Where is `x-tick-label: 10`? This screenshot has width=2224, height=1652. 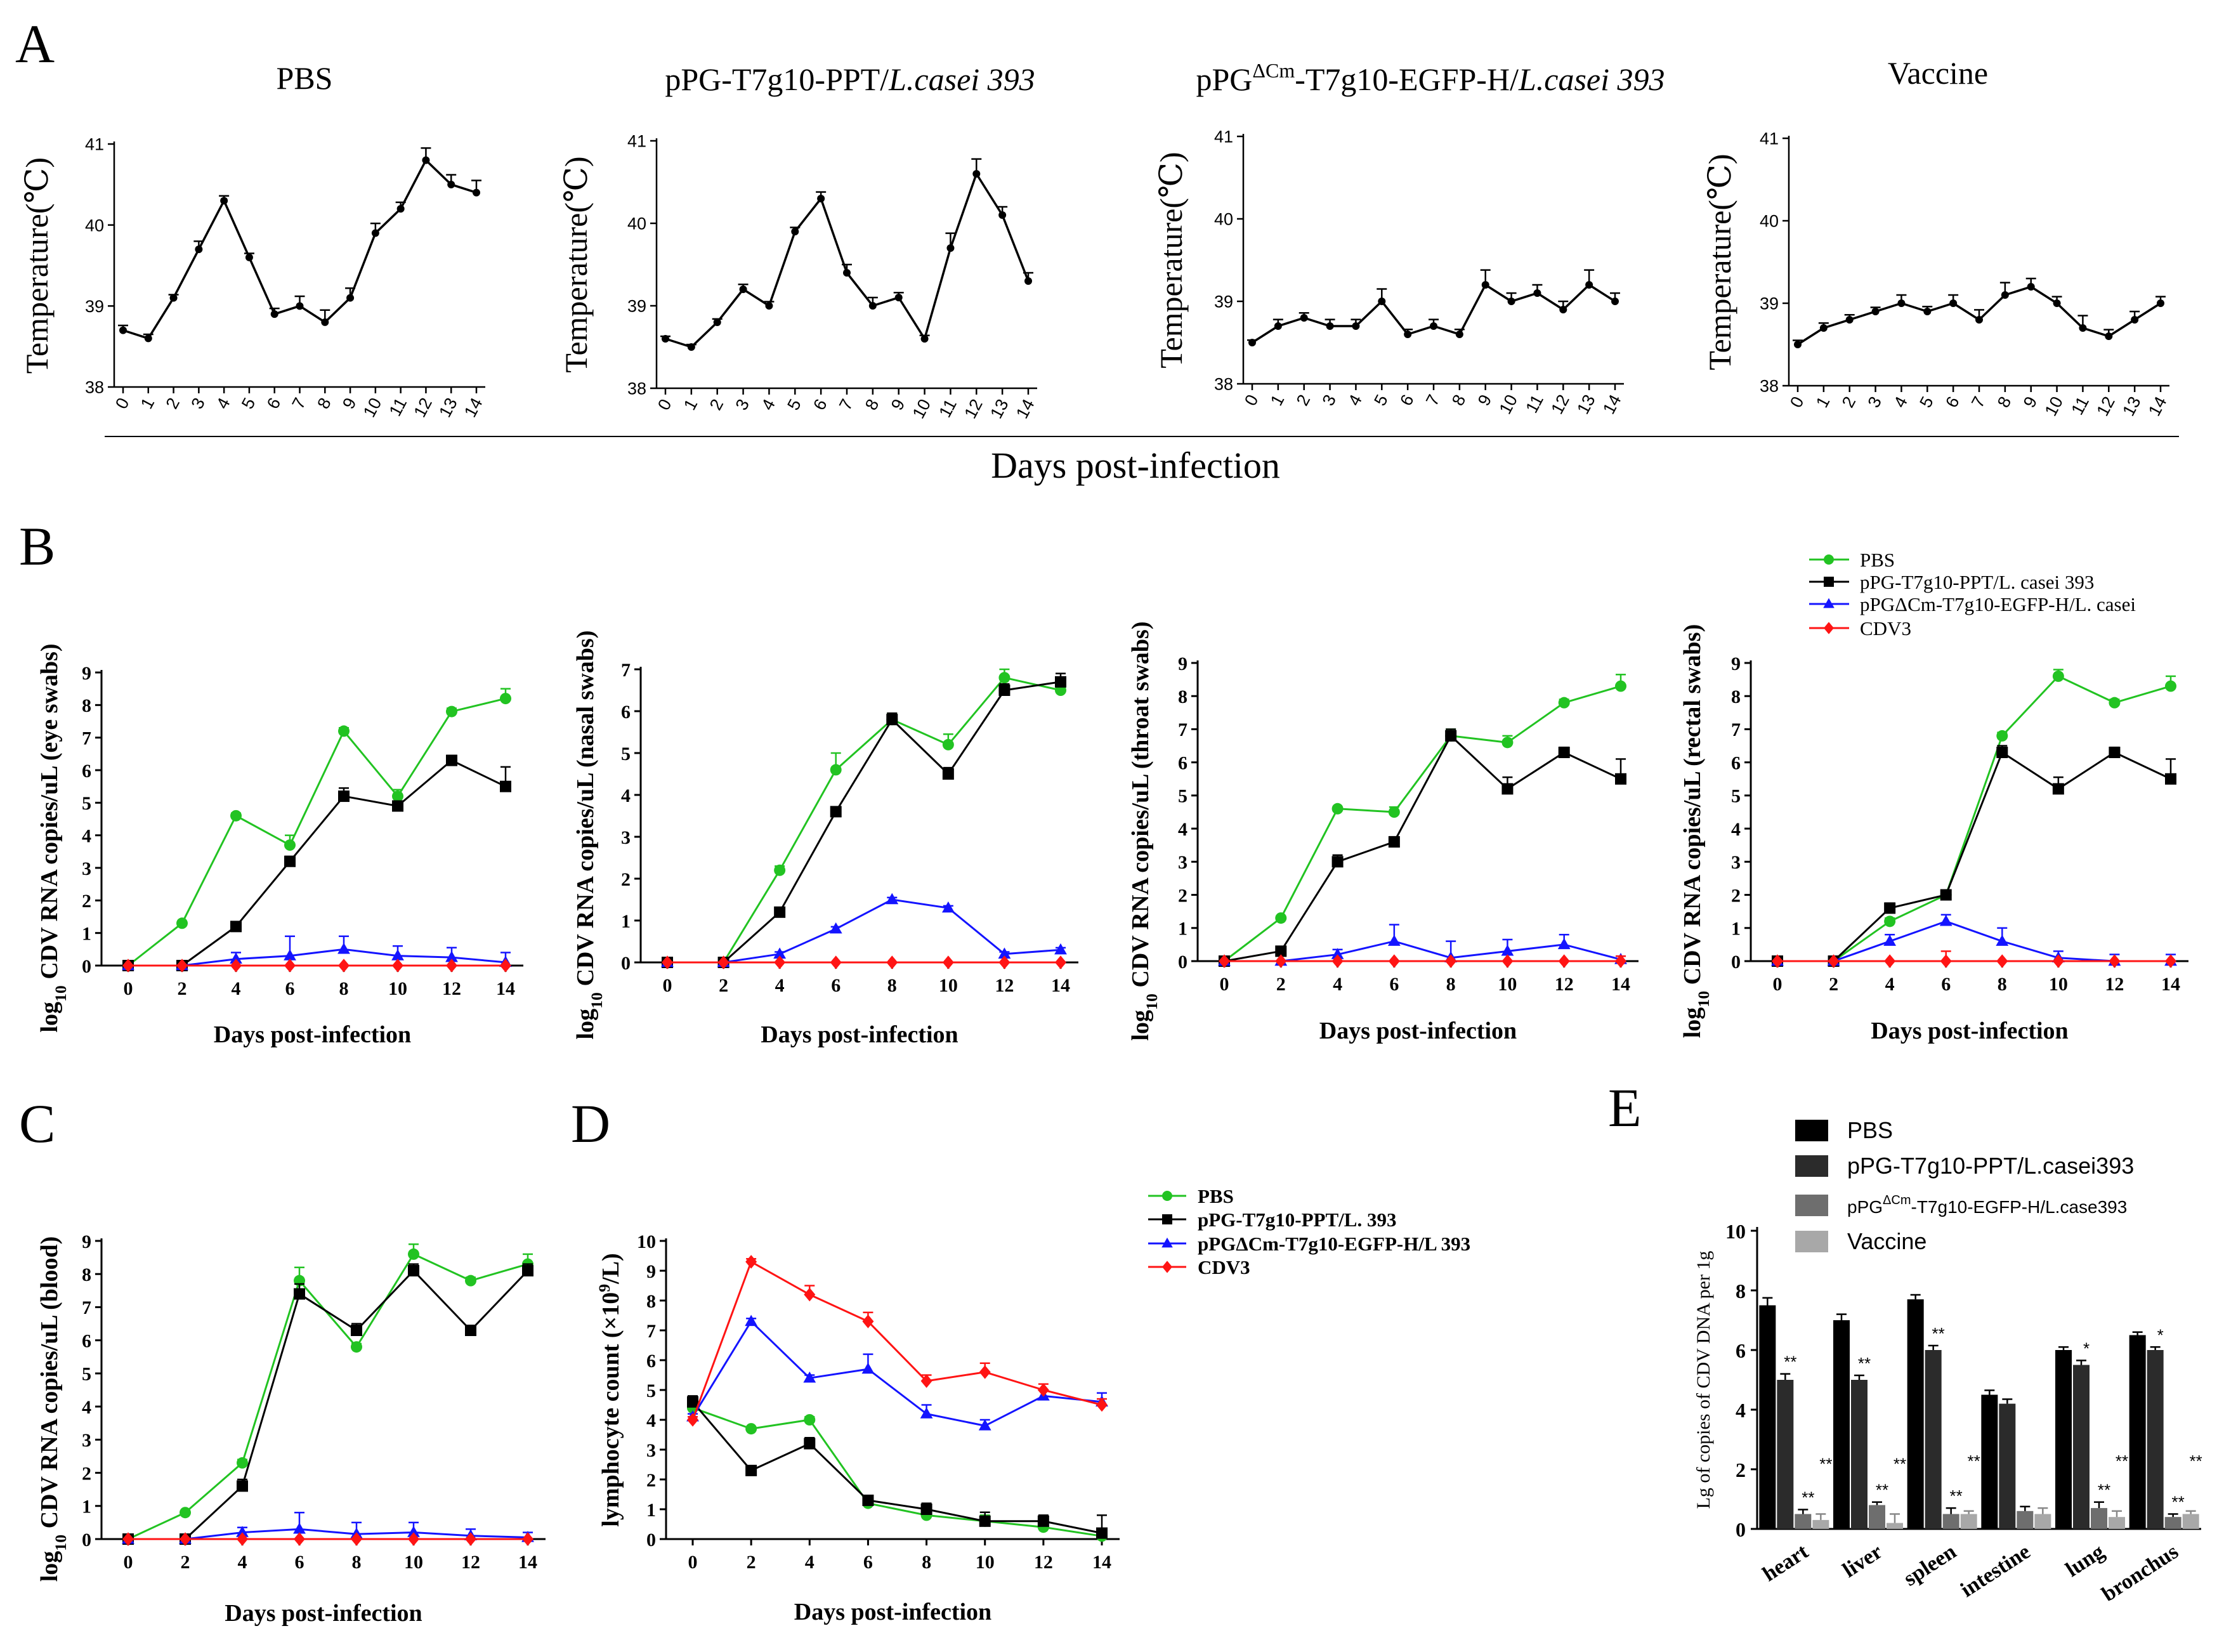 x-tick-label: 10 is located at coordinates (985, 1562).